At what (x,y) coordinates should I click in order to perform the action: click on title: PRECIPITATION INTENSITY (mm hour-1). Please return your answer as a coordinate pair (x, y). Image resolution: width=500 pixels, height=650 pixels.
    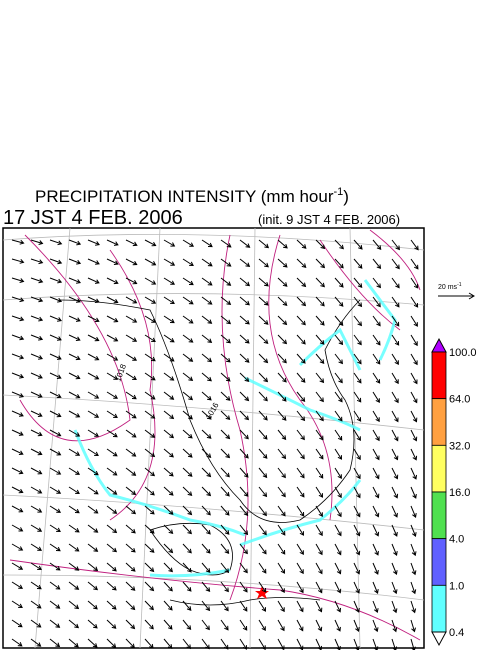
    Looking at the image, I should click on (192, 196).